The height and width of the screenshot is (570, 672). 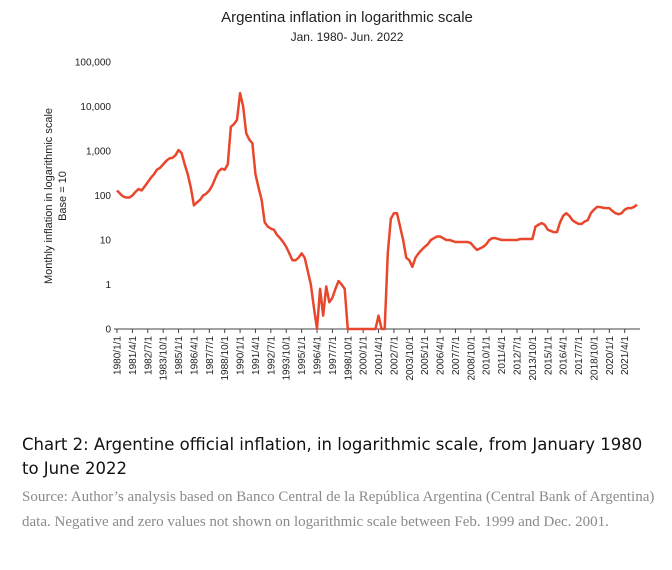 What do you see at coordinates (379, 355) in the screenshot?
I see `x-tick-label: 2001/4/1` at bounding box center [379, 355].